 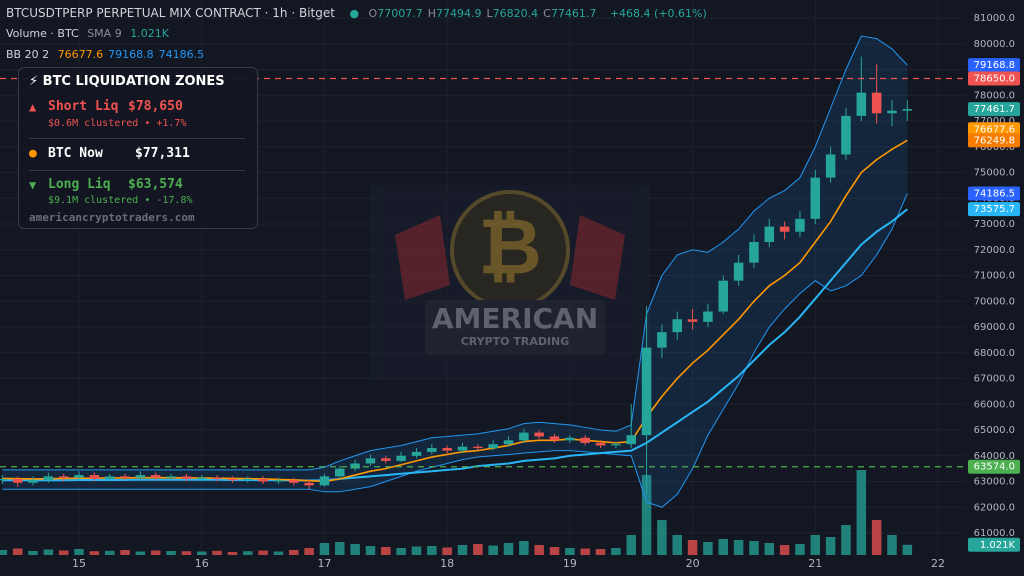 What do you see at coordinates (324, 563) in the screenshot?
I see `x-tick-label: 17` at bounding box center [324, 563].